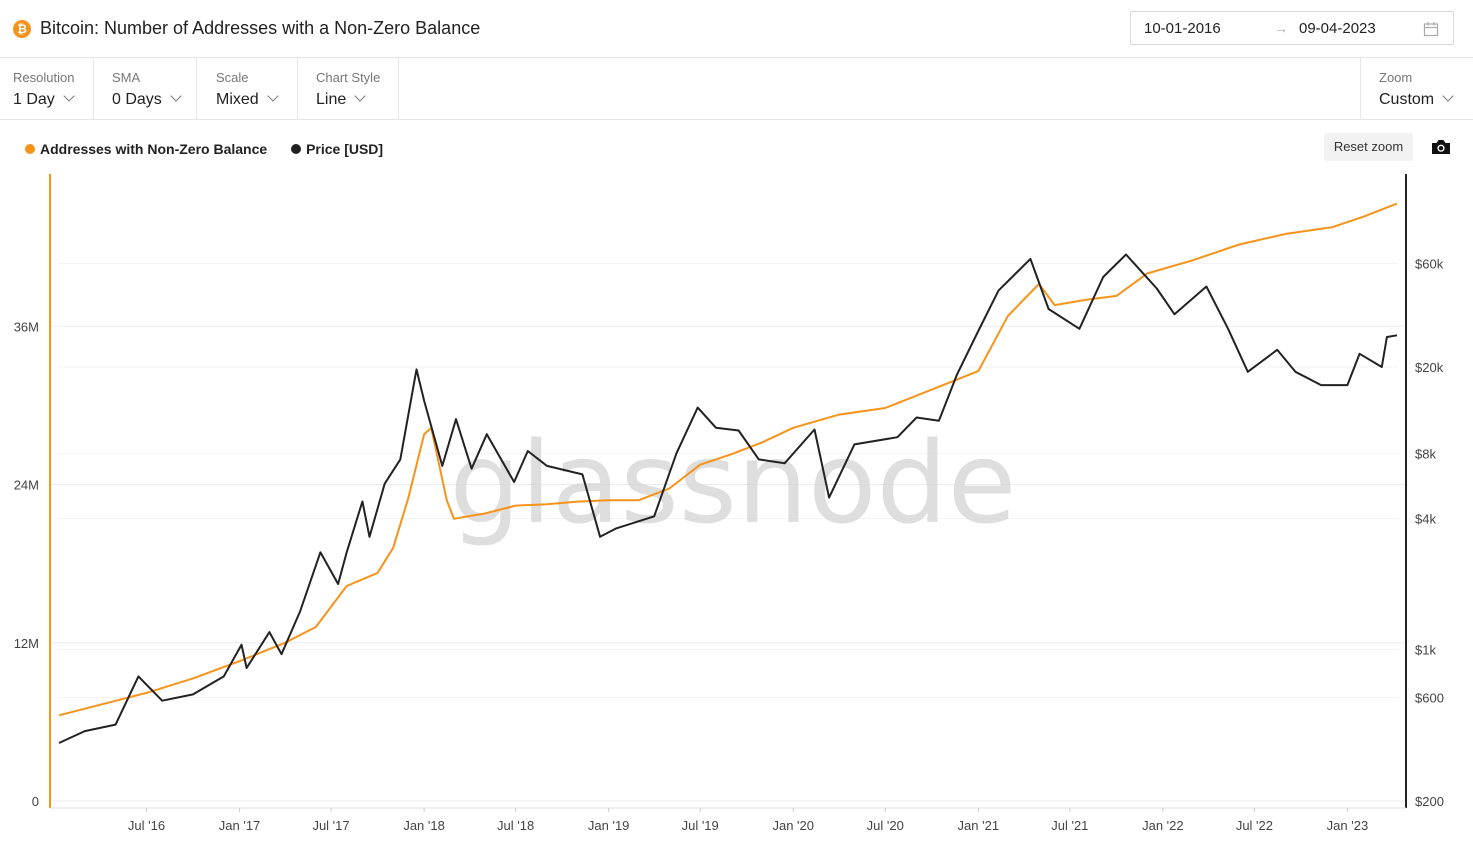  What do you see at coordinates (26, 643) in the screenshot?
I see `left-tick-label: 12M` at bounding box center [26, 643].